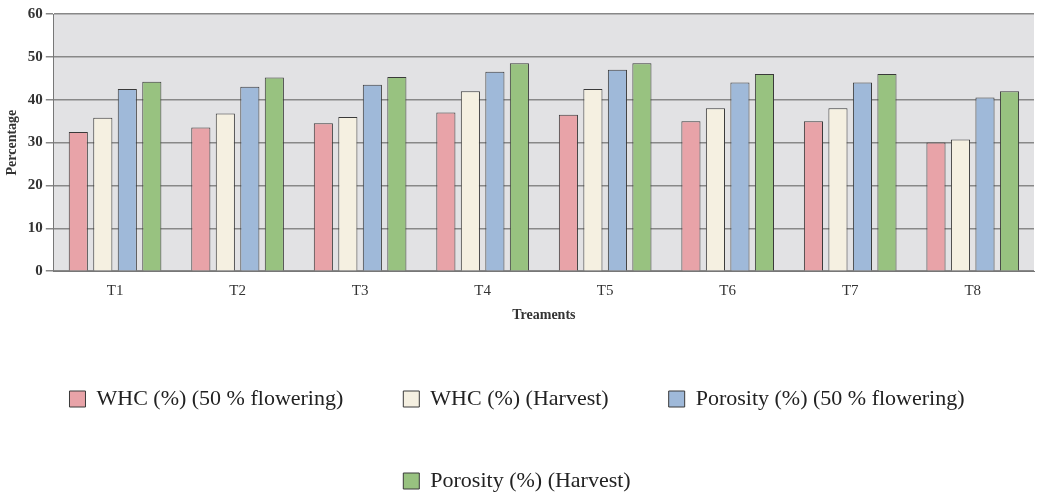 The height and width of the screenshot is (502, 1042). Describe the element at coordinates (483, 290) in the screenshot. I see `x-tick-label: T4` at that location.